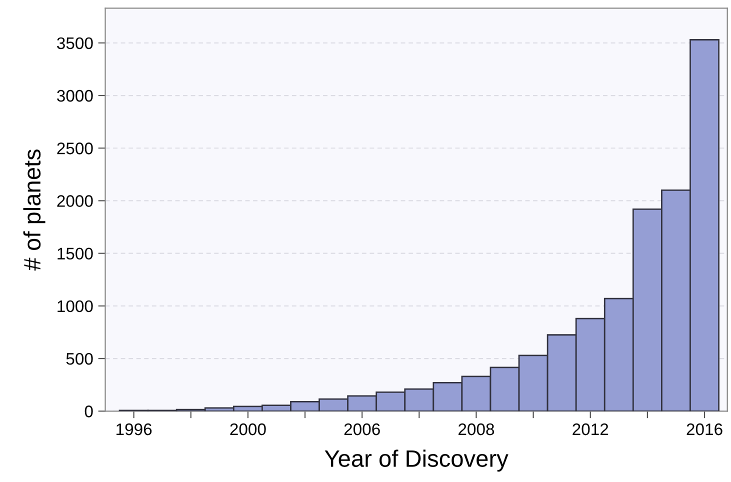  What do you see at coordinates (75, 254) in the screenshot?
I see `y-tick-label: 1500` at bounding box center [75, 254].